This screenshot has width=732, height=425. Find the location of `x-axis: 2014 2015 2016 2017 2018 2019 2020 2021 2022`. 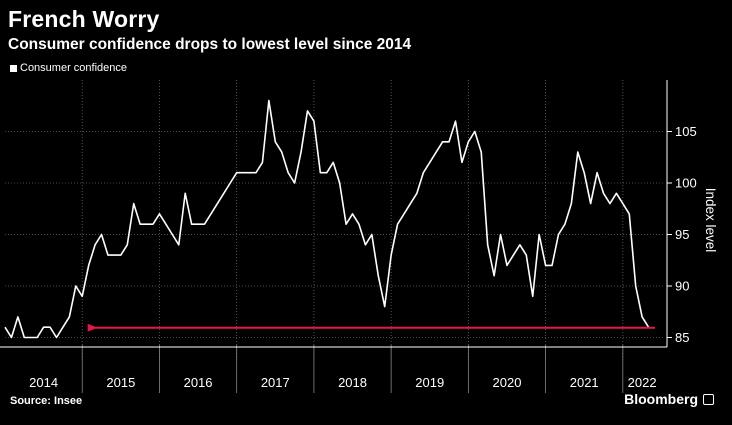

x-axis: 2014 2015 2016 2017 2018 2019 2020 2021 2022 is located at coordinates (333, 369).